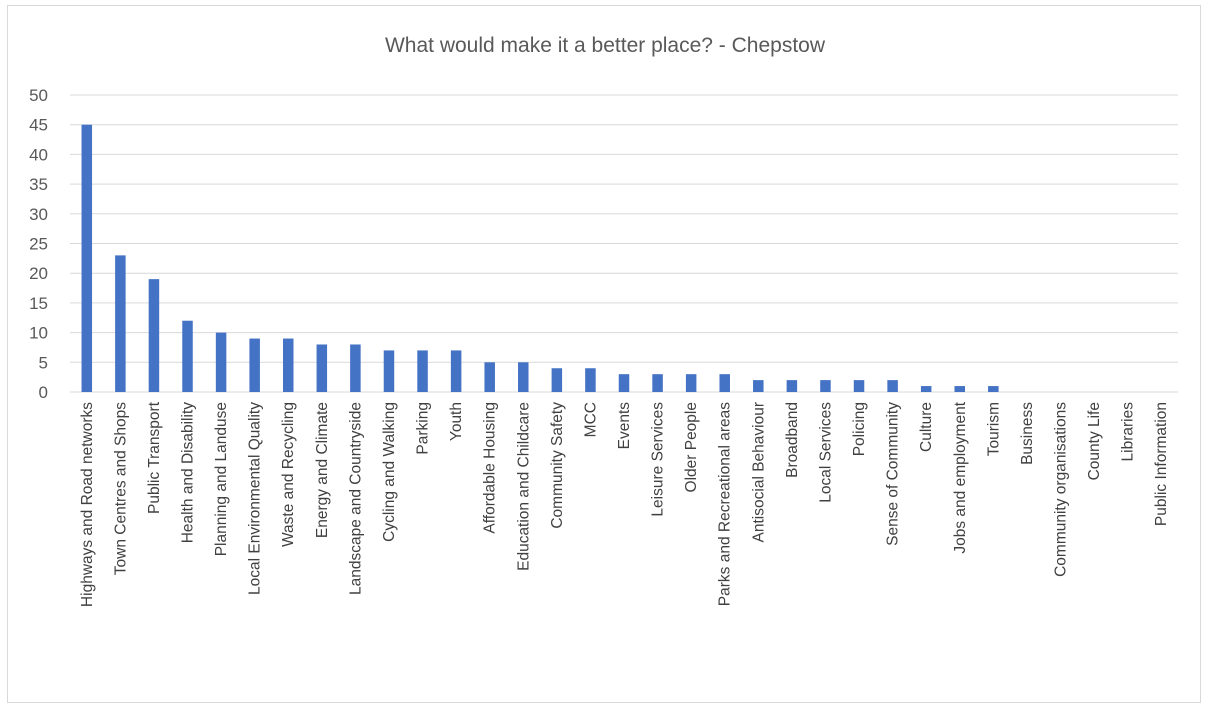  I want to click on y-tick-label: 45, so click(38, 125).